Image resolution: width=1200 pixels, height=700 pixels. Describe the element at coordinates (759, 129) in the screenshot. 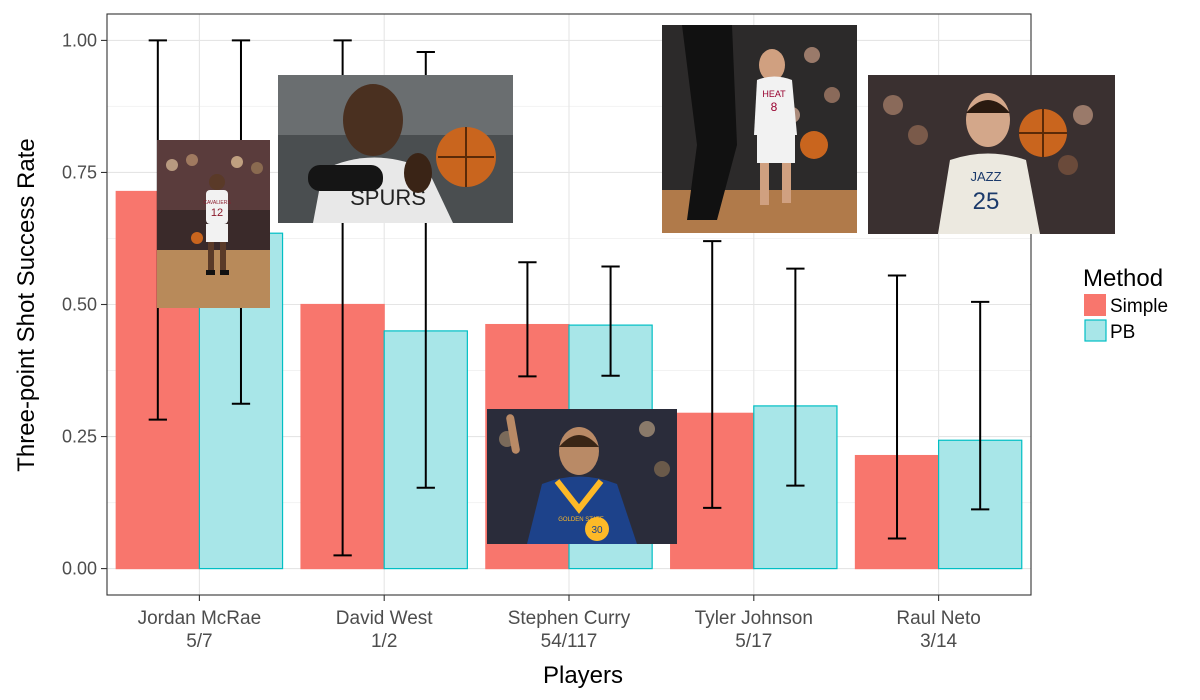

I see `player-photo-tyler-johnson: HEAT 8` at that location.